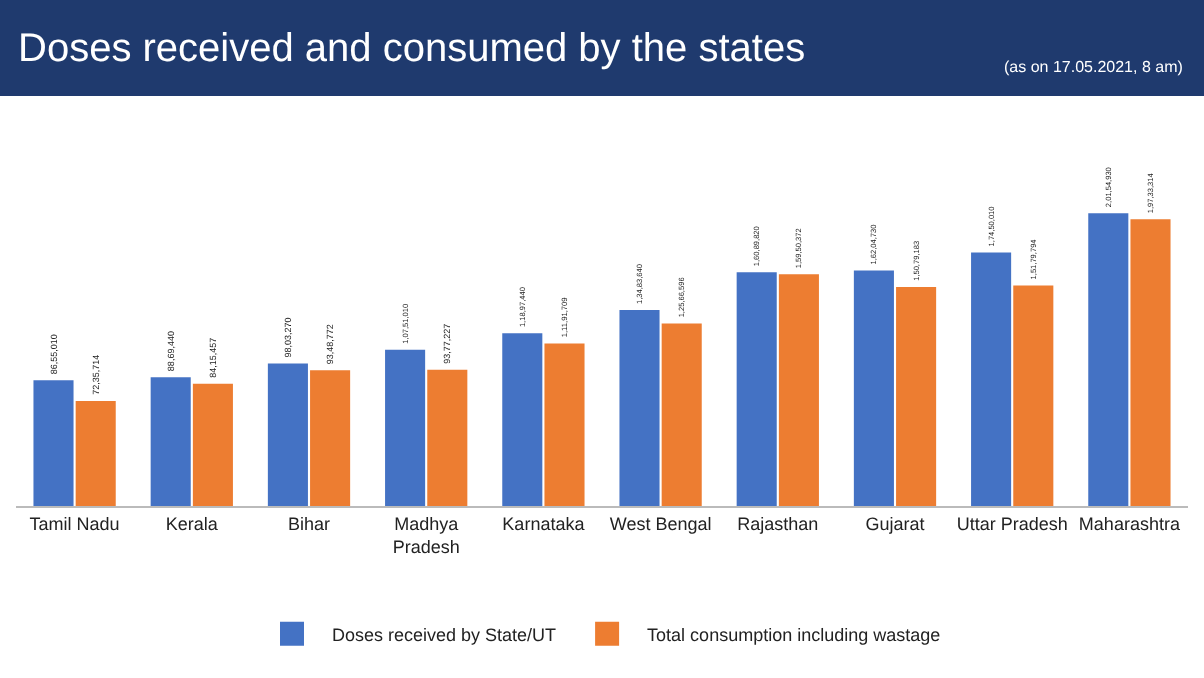 Image resolution: width=1204 pixels, height=678 pixels. What do you see at coordinates (309, 523) in the screenshot?
I see `x-tick-label: Bihar` at bounding box center [309, 523].